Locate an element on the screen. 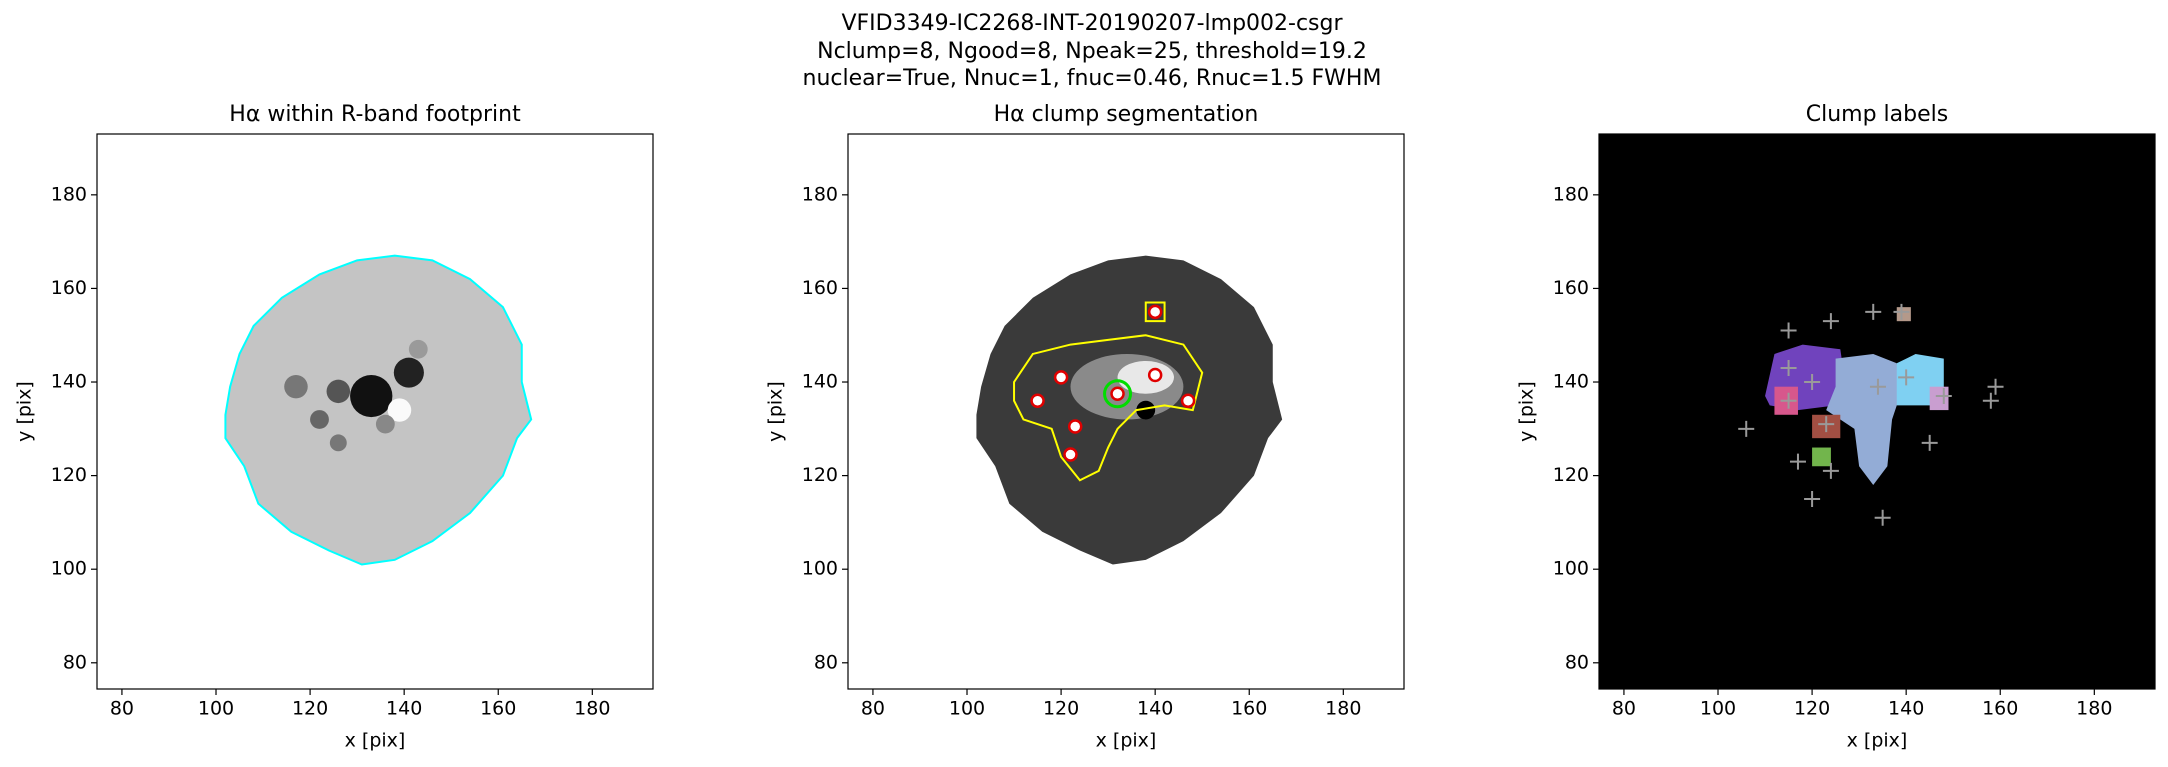 Image resolution: width=2168 pixels, height=767 pixels. panel-title: Clump labels is located at coordinates (1877, 114).